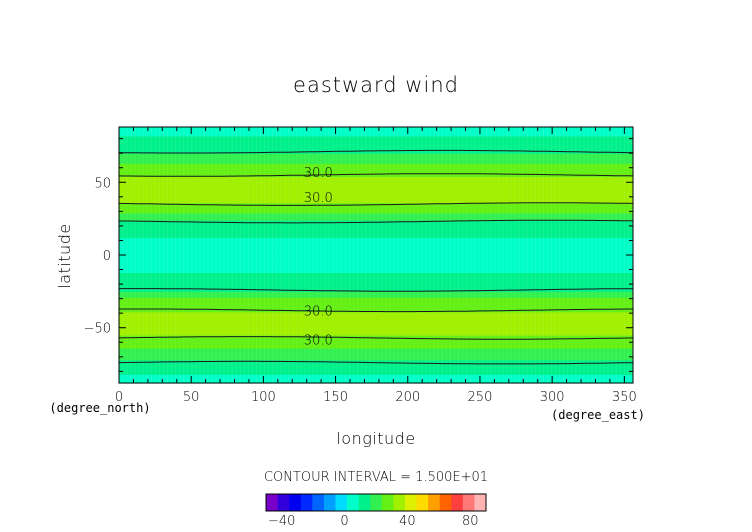 This screenshot has height=532, width=752. What do you see at coordinates (470, 521) in the screenshot?
I see `colorbar-tick-label: 80` at bounding box center [470, 521].